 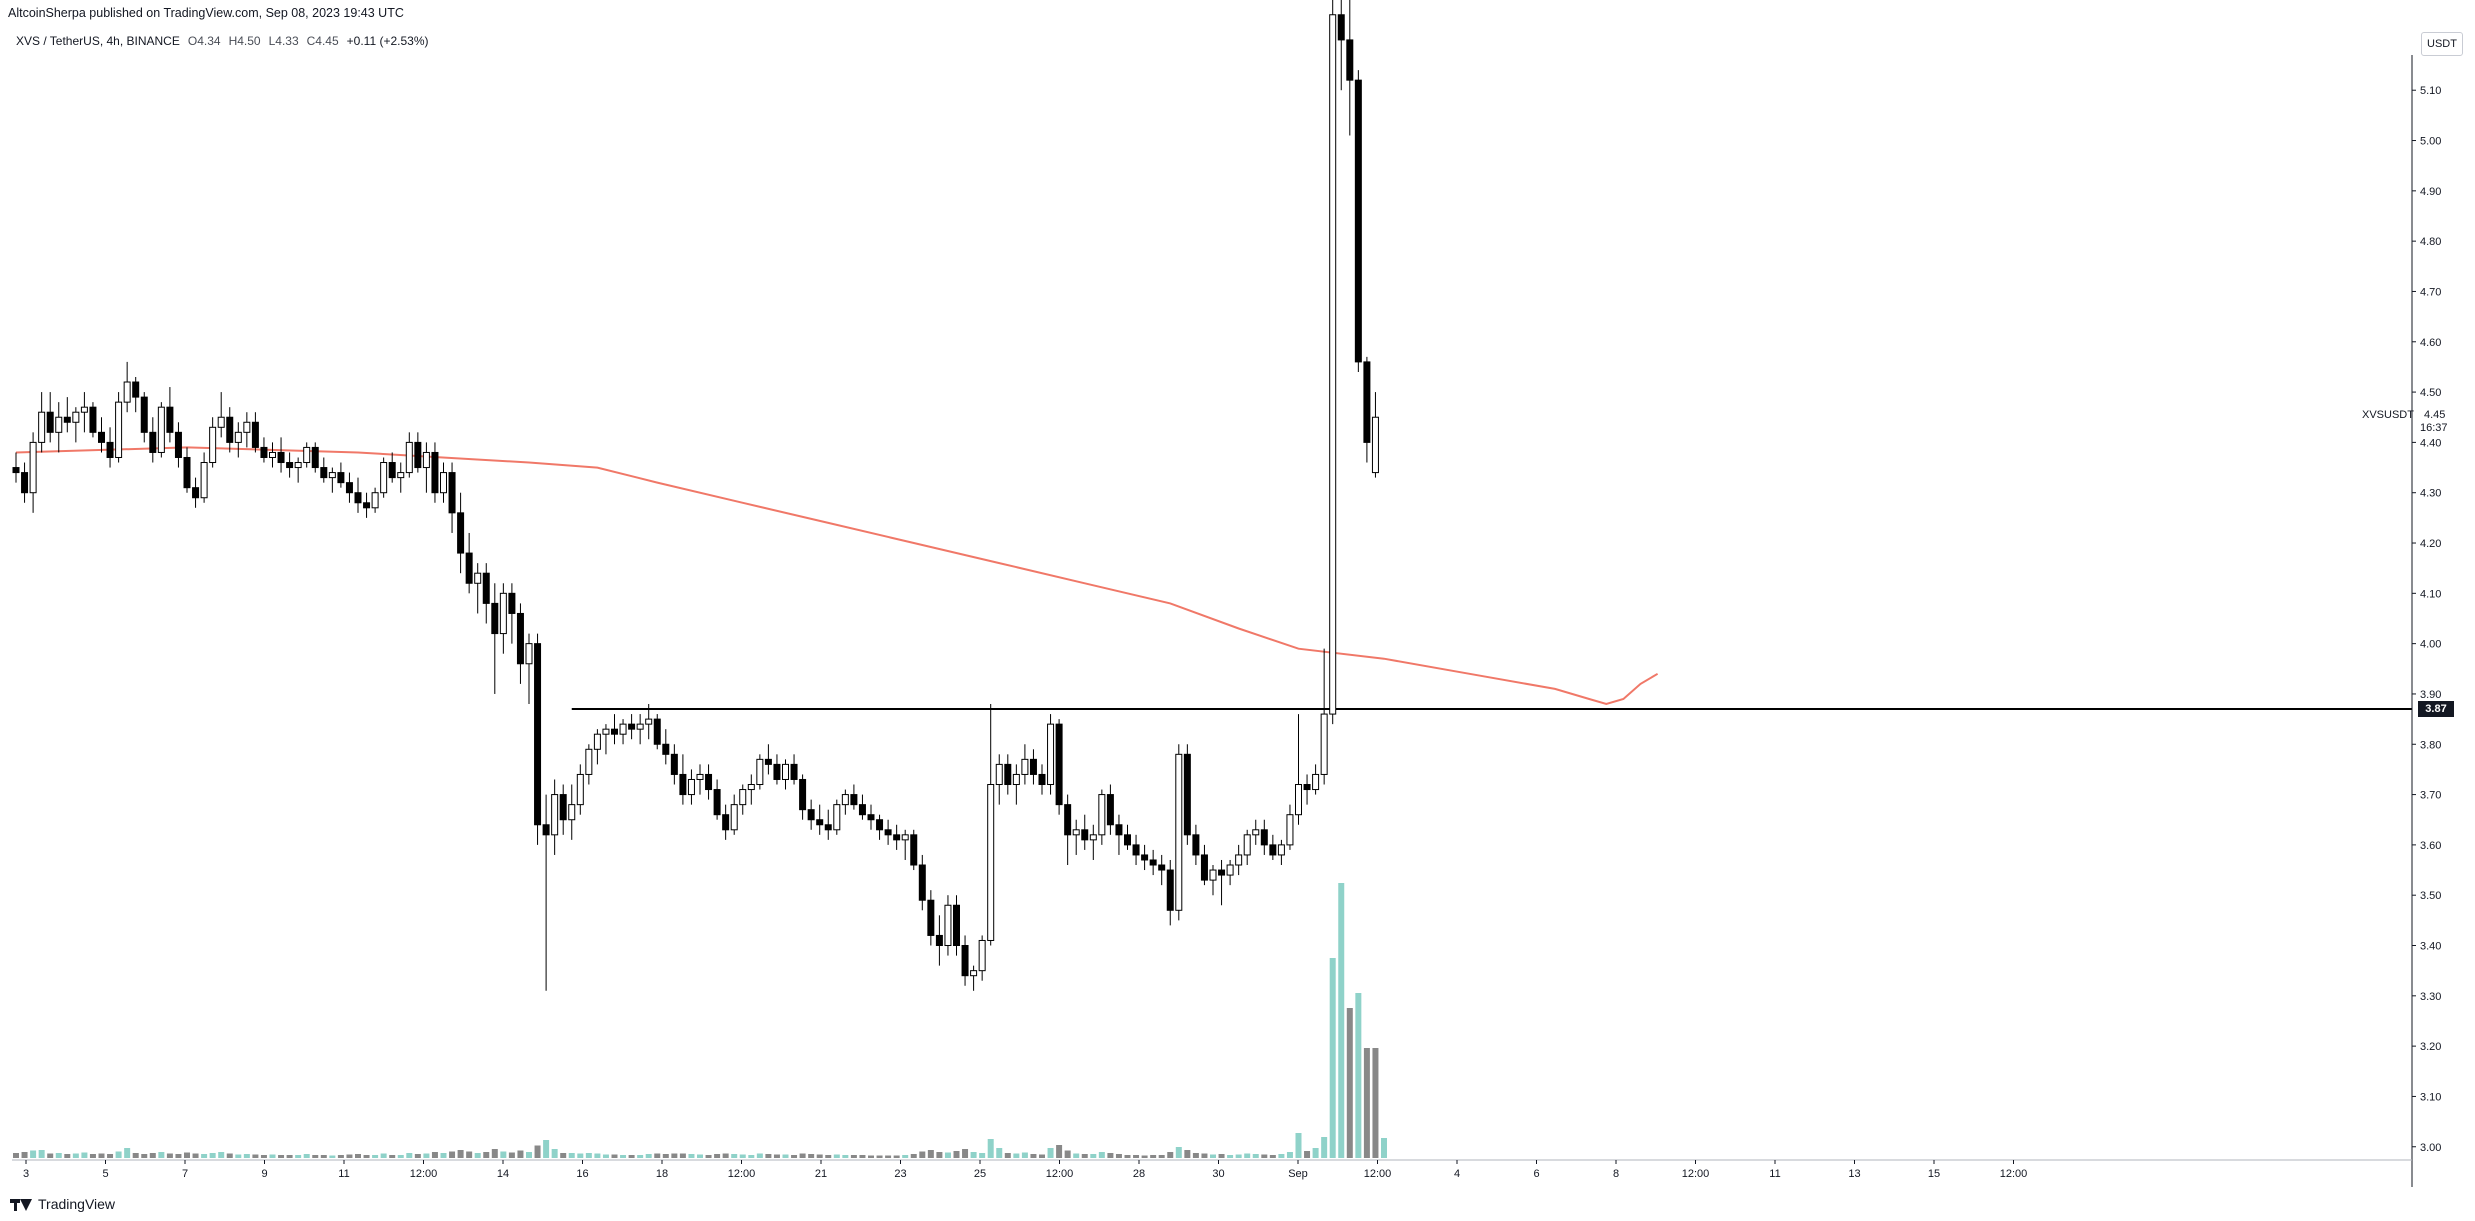 What do you see at coordinates (77, 1204) in the screenshot?
I see `footer-brand-text: TradingView` at bounding box center [77, 1204].